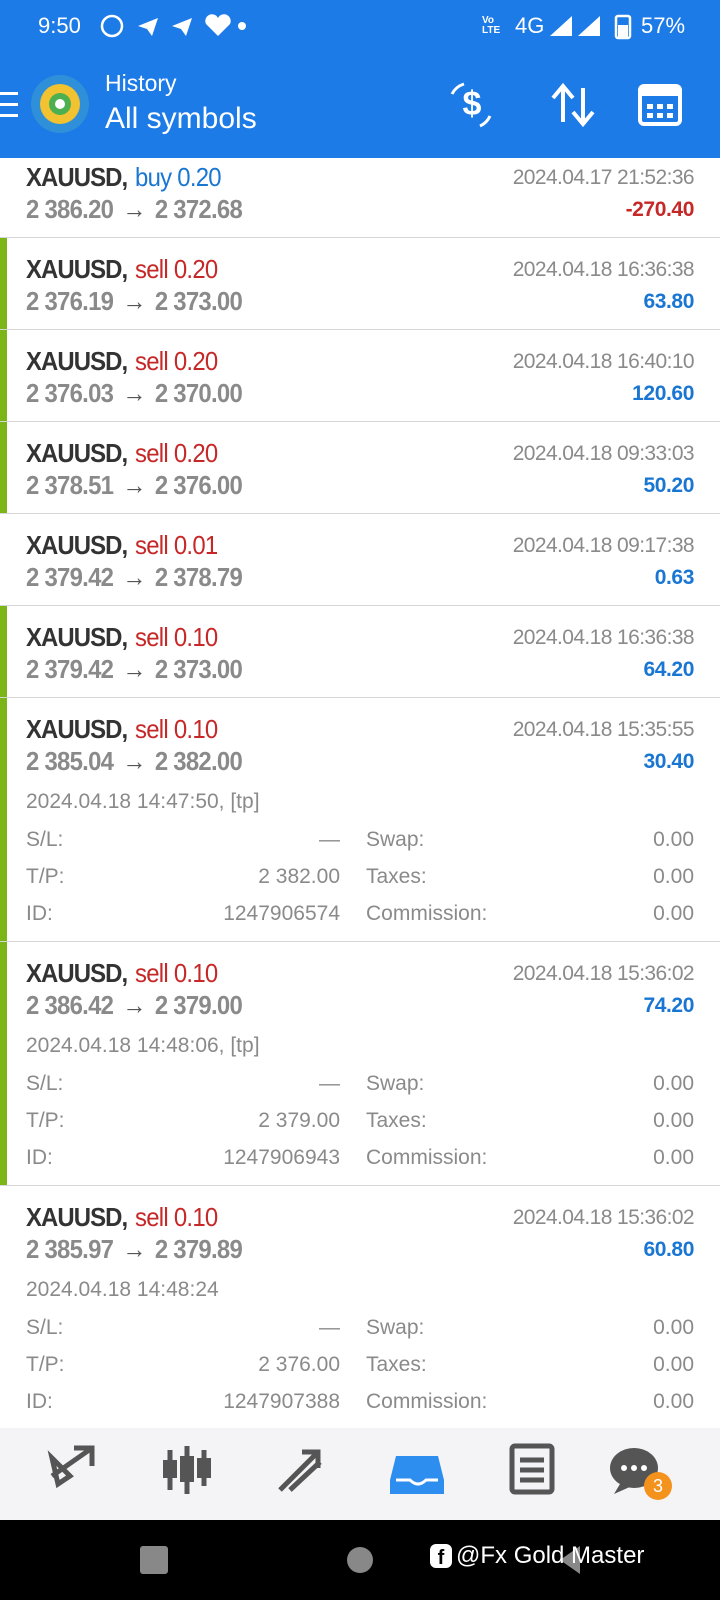  Describe the element at coordinates (530, 25) in the screenshot. I see `network-type: 4G` at that location.